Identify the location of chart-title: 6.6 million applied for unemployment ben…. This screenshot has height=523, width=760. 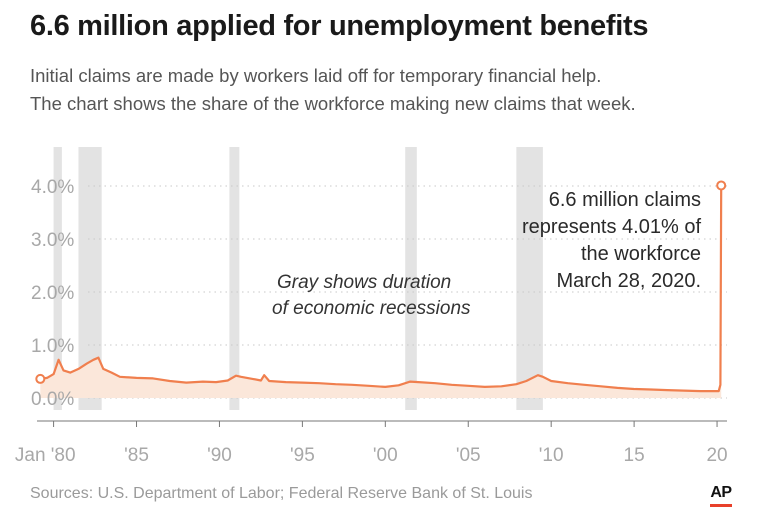
(339, 26).